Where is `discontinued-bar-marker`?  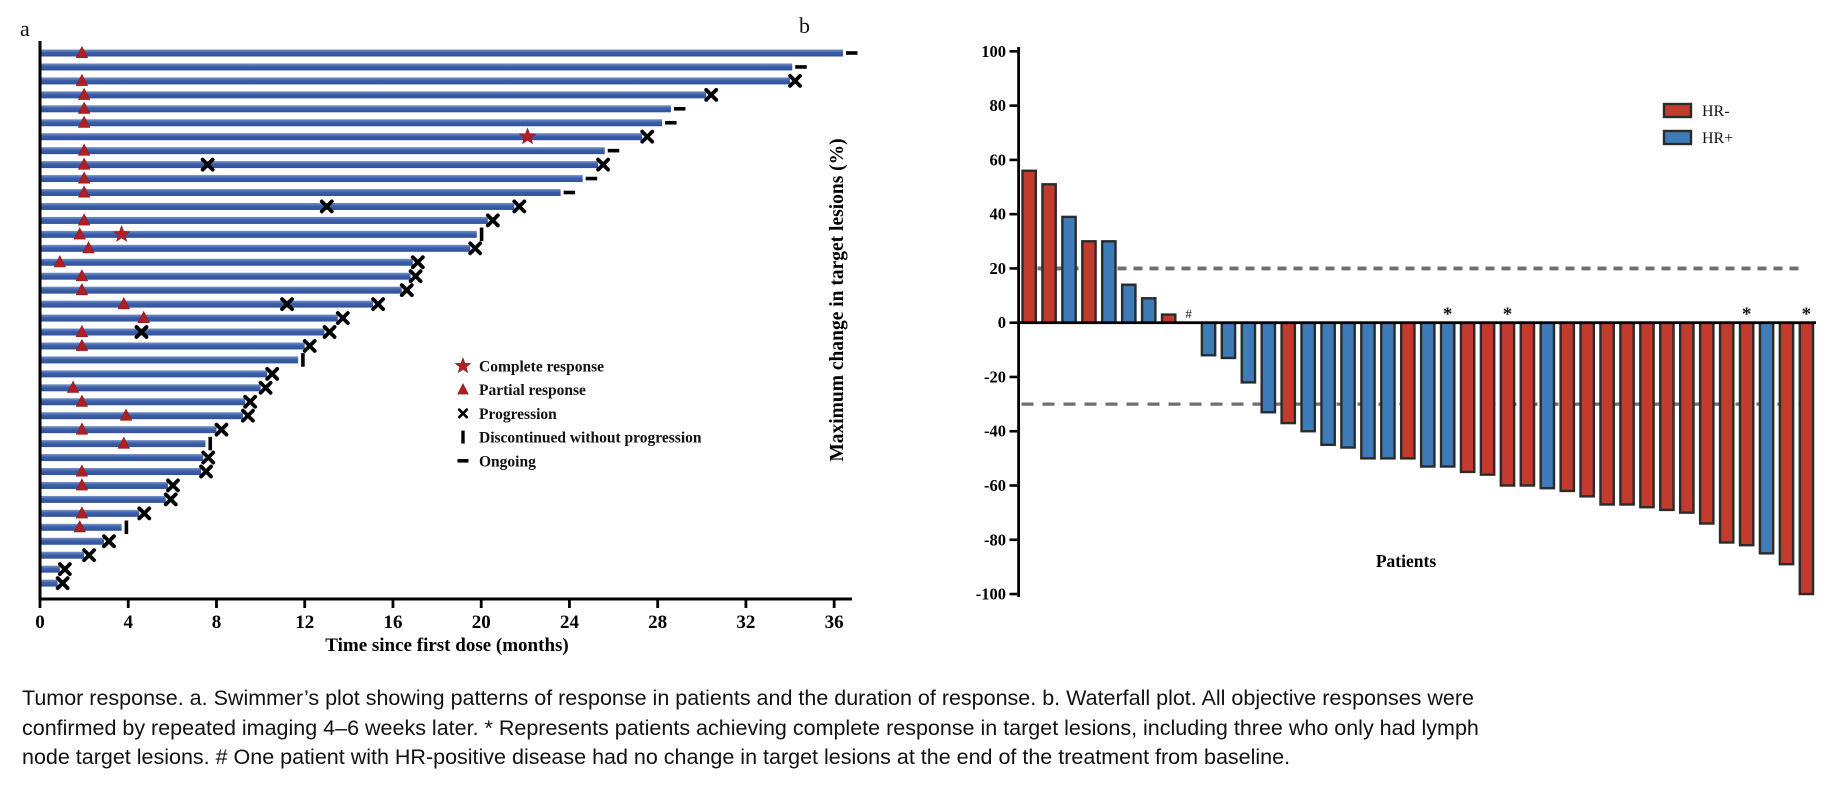 discontinued-bar-marker is located at coordinates (303, 360).